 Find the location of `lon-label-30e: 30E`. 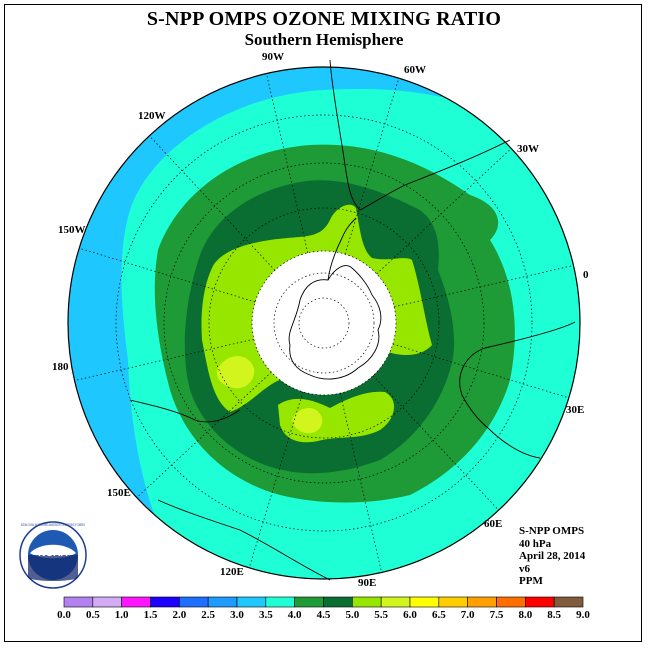

lon-label-30e: 30E is located at coordinates (575, 410).